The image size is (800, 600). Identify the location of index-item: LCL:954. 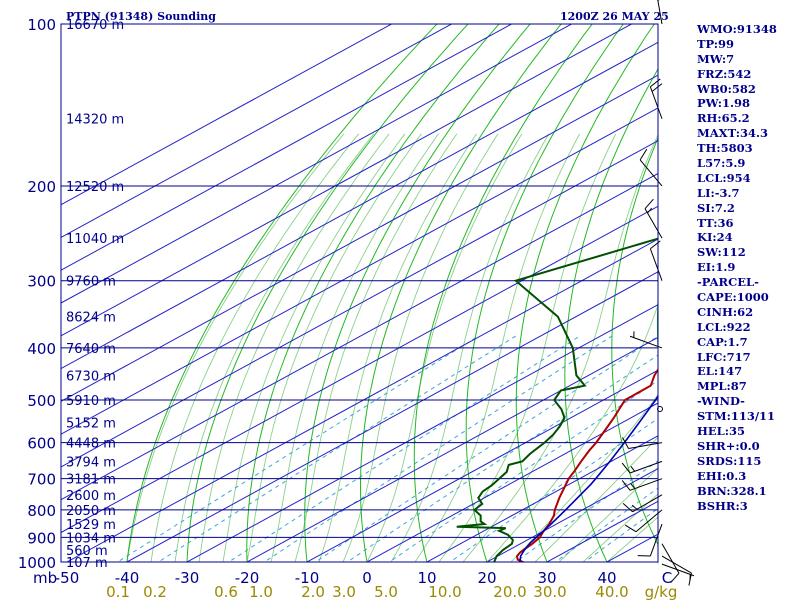
(724, 177).